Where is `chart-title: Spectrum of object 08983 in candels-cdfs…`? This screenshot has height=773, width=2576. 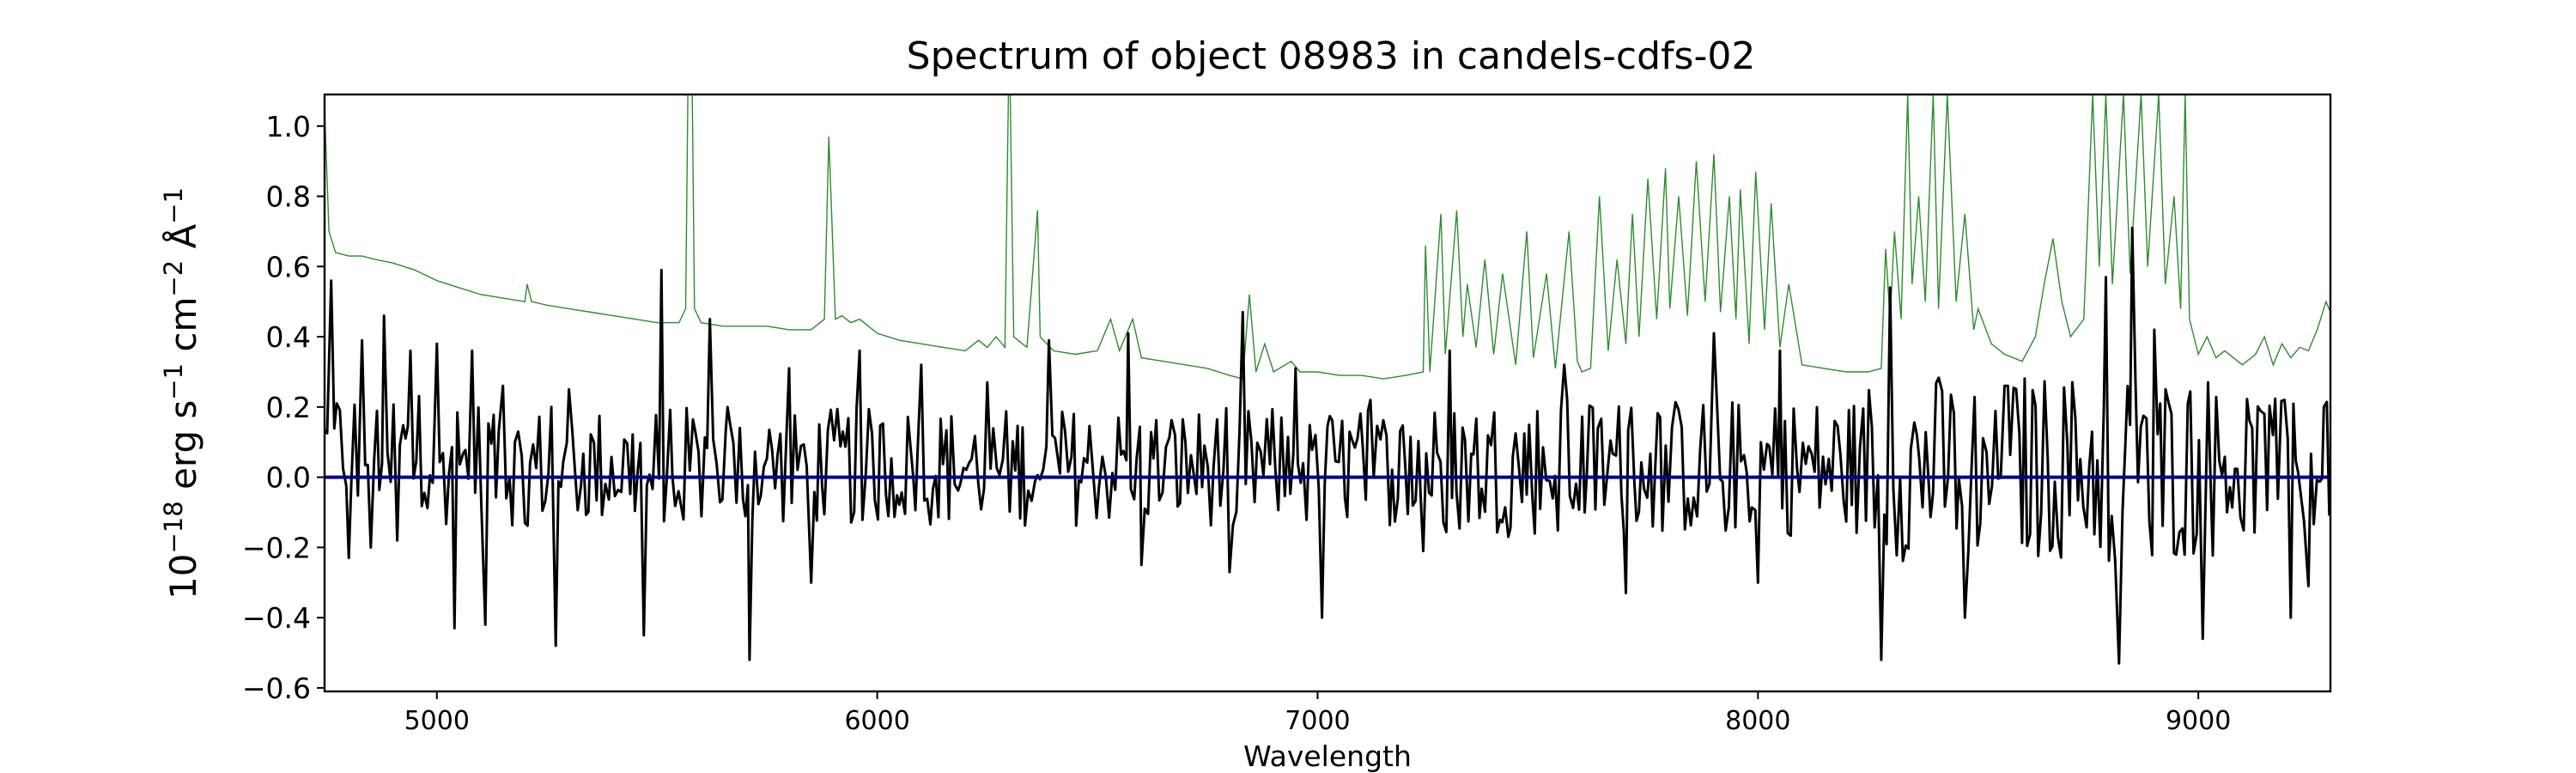
chart-title: Spectrum of object 08983 in candels-cdfs… is located at coordinates (1331, 56).